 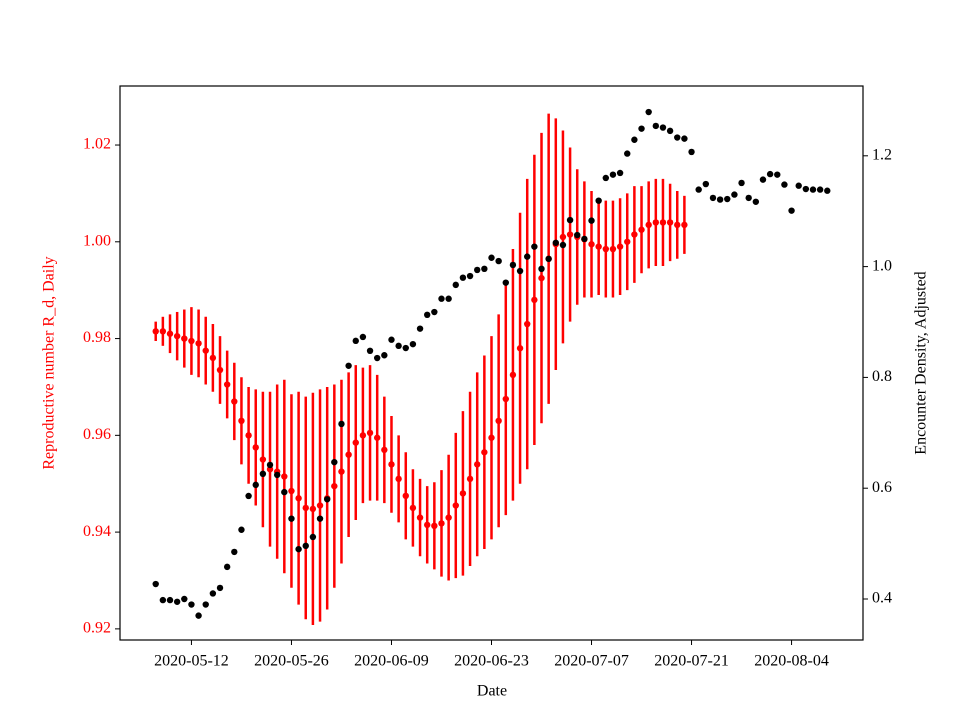 I want to click on y-tick-label: 0.94, so click(x=97, y=531).